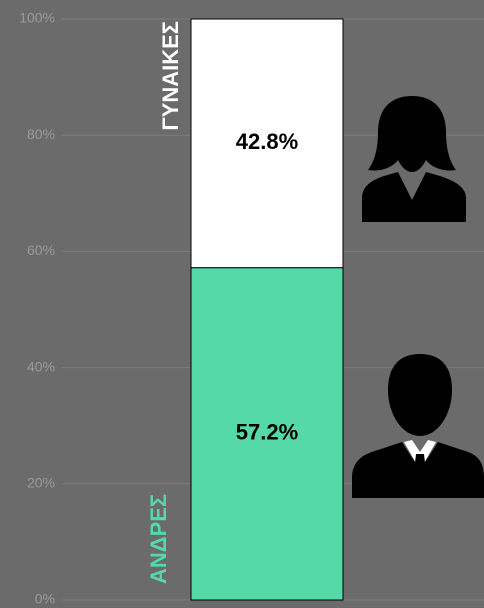 The image size is (484, 608). I want to click on y-tick-label: 40%, so click(41, 366).